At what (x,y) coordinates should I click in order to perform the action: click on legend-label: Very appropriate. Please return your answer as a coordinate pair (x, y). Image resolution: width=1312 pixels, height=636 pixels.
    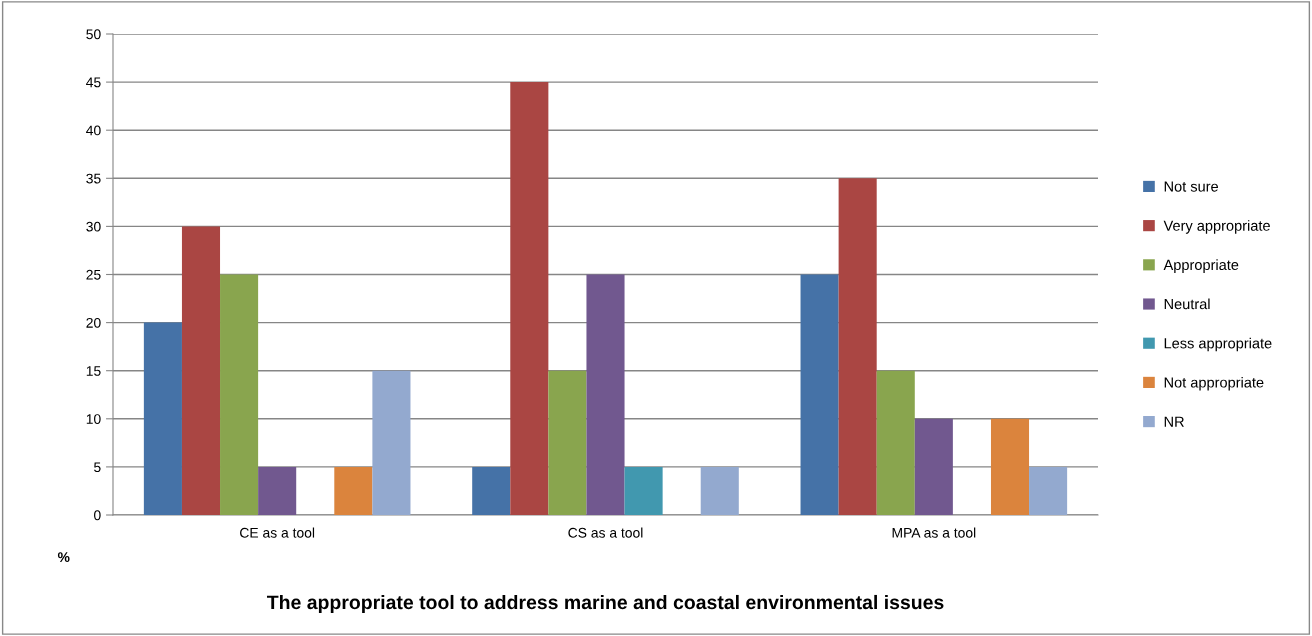
    Looking at the image, I should click on (1216, 227).